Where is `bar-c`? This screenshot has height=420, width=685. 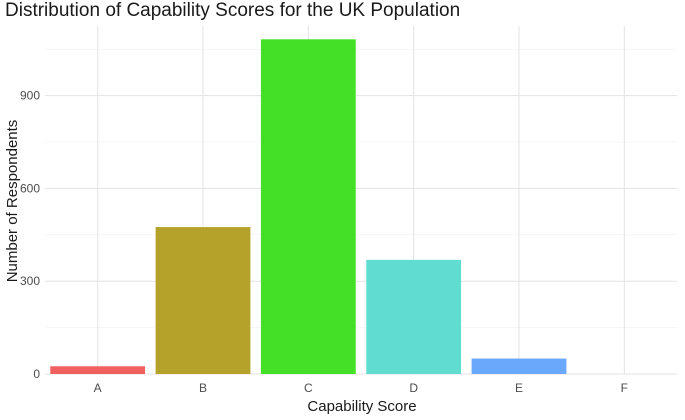 bar-c is located at coordinates (308, 207).